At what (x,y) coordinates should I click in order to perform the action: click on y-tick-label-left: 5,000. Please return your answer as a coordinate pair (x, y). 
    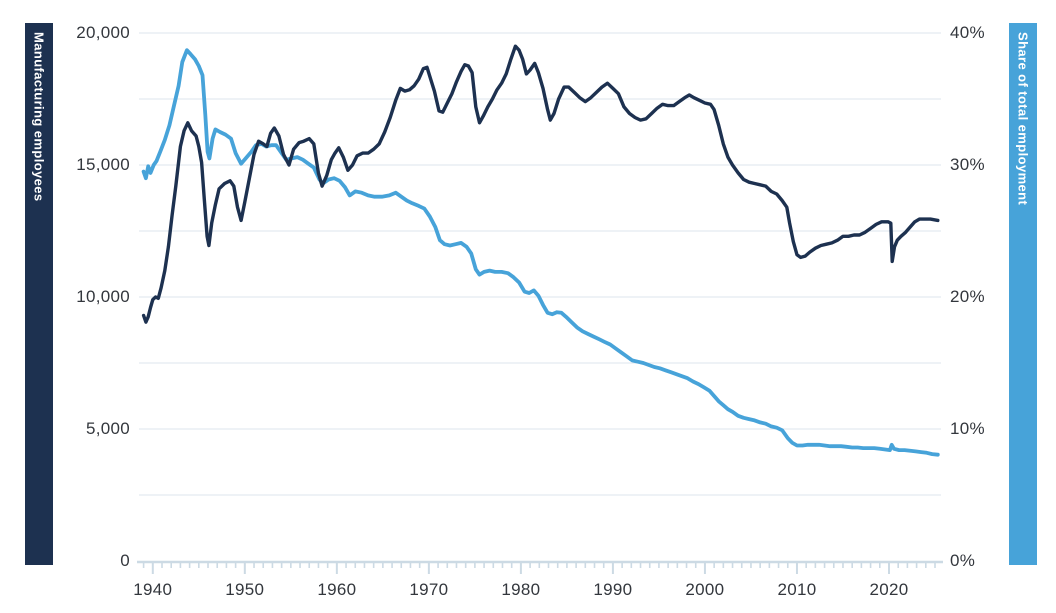
    Looking at the image, I should click on (107, 428).